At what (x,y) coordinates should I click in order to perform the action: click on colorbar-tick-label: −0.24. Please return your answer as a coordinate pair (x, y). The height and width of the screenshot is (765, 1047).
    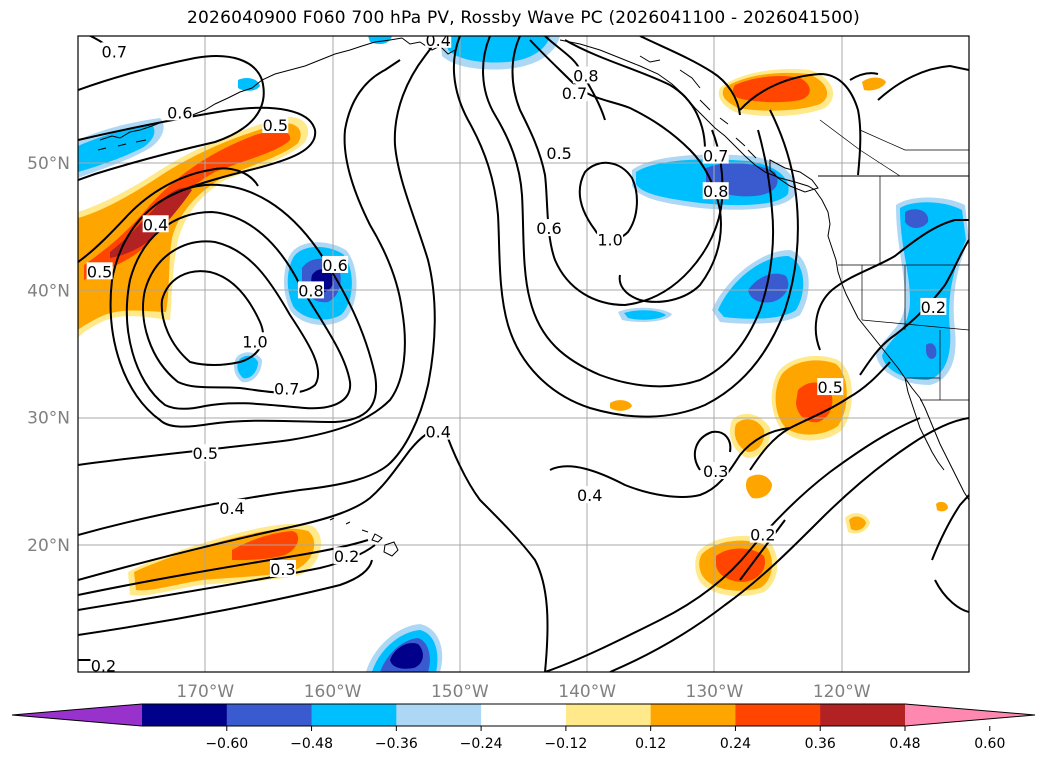
    Looking at the image, I should click on (481, 744).